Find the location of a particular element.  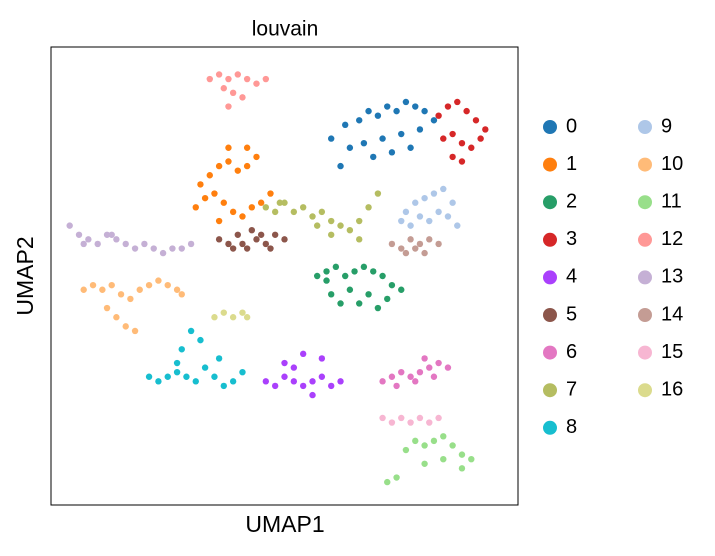

legend-label: 11 is located at coordinates (671, 201).